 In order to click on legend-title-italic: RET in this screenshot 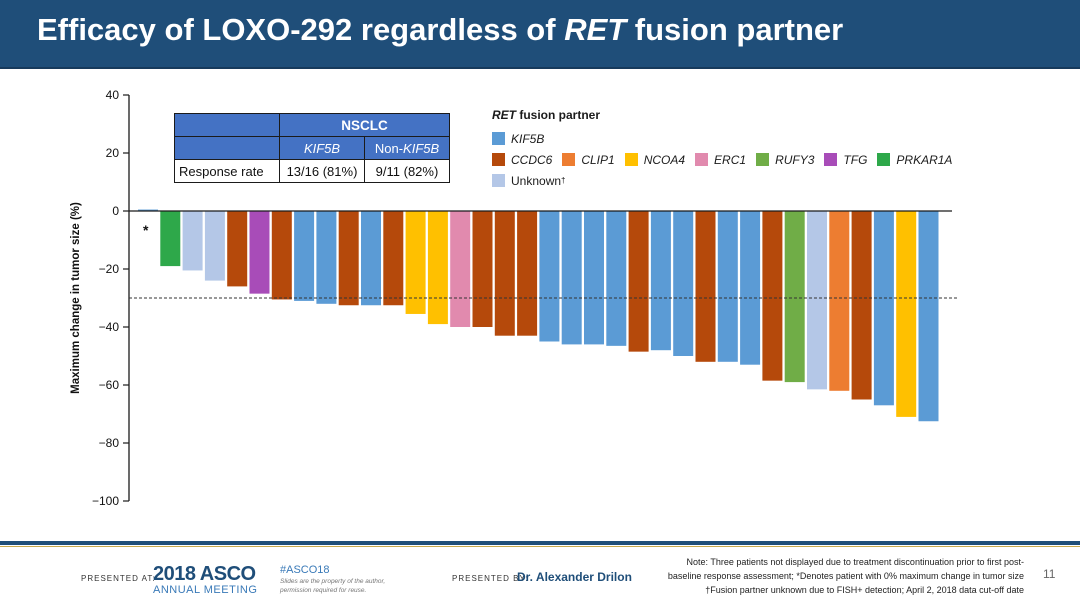, I will do `click(504, 115)`.